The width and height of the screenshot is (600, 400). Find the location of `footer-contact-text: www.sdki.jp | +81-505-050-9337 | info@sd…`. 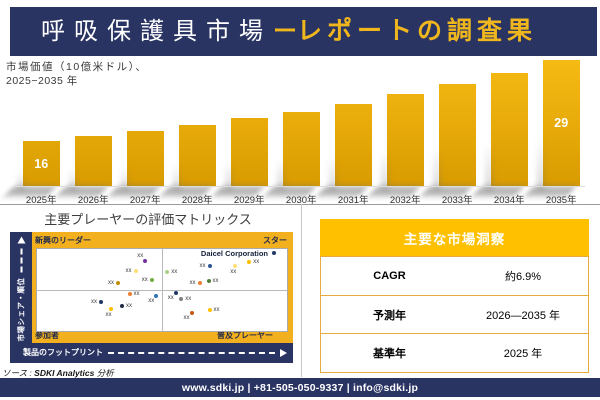

footer-contact-text: www.sdki.jp | +81-505-050-9337 | info@sd… is located at coordinates (300, 387).